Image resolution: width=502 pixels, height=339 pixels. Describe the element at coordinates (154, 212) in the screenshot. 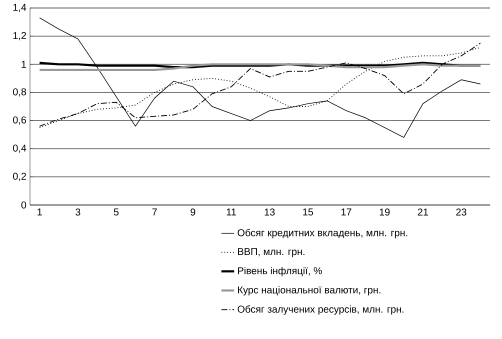

I see `x-tick-label: 7` at that location.